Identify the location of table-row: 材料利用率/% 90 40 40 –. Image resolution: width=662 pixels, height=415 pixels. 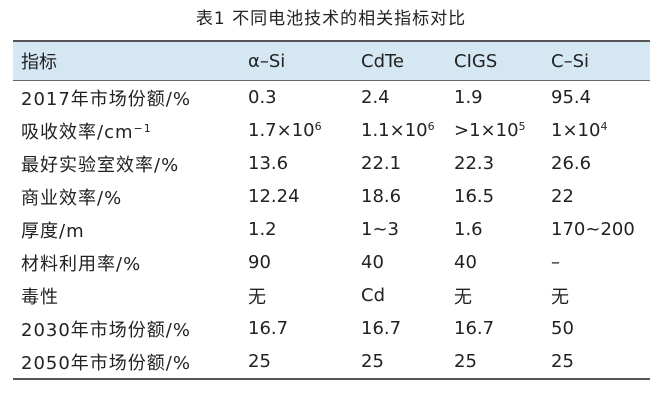
(331, 262).